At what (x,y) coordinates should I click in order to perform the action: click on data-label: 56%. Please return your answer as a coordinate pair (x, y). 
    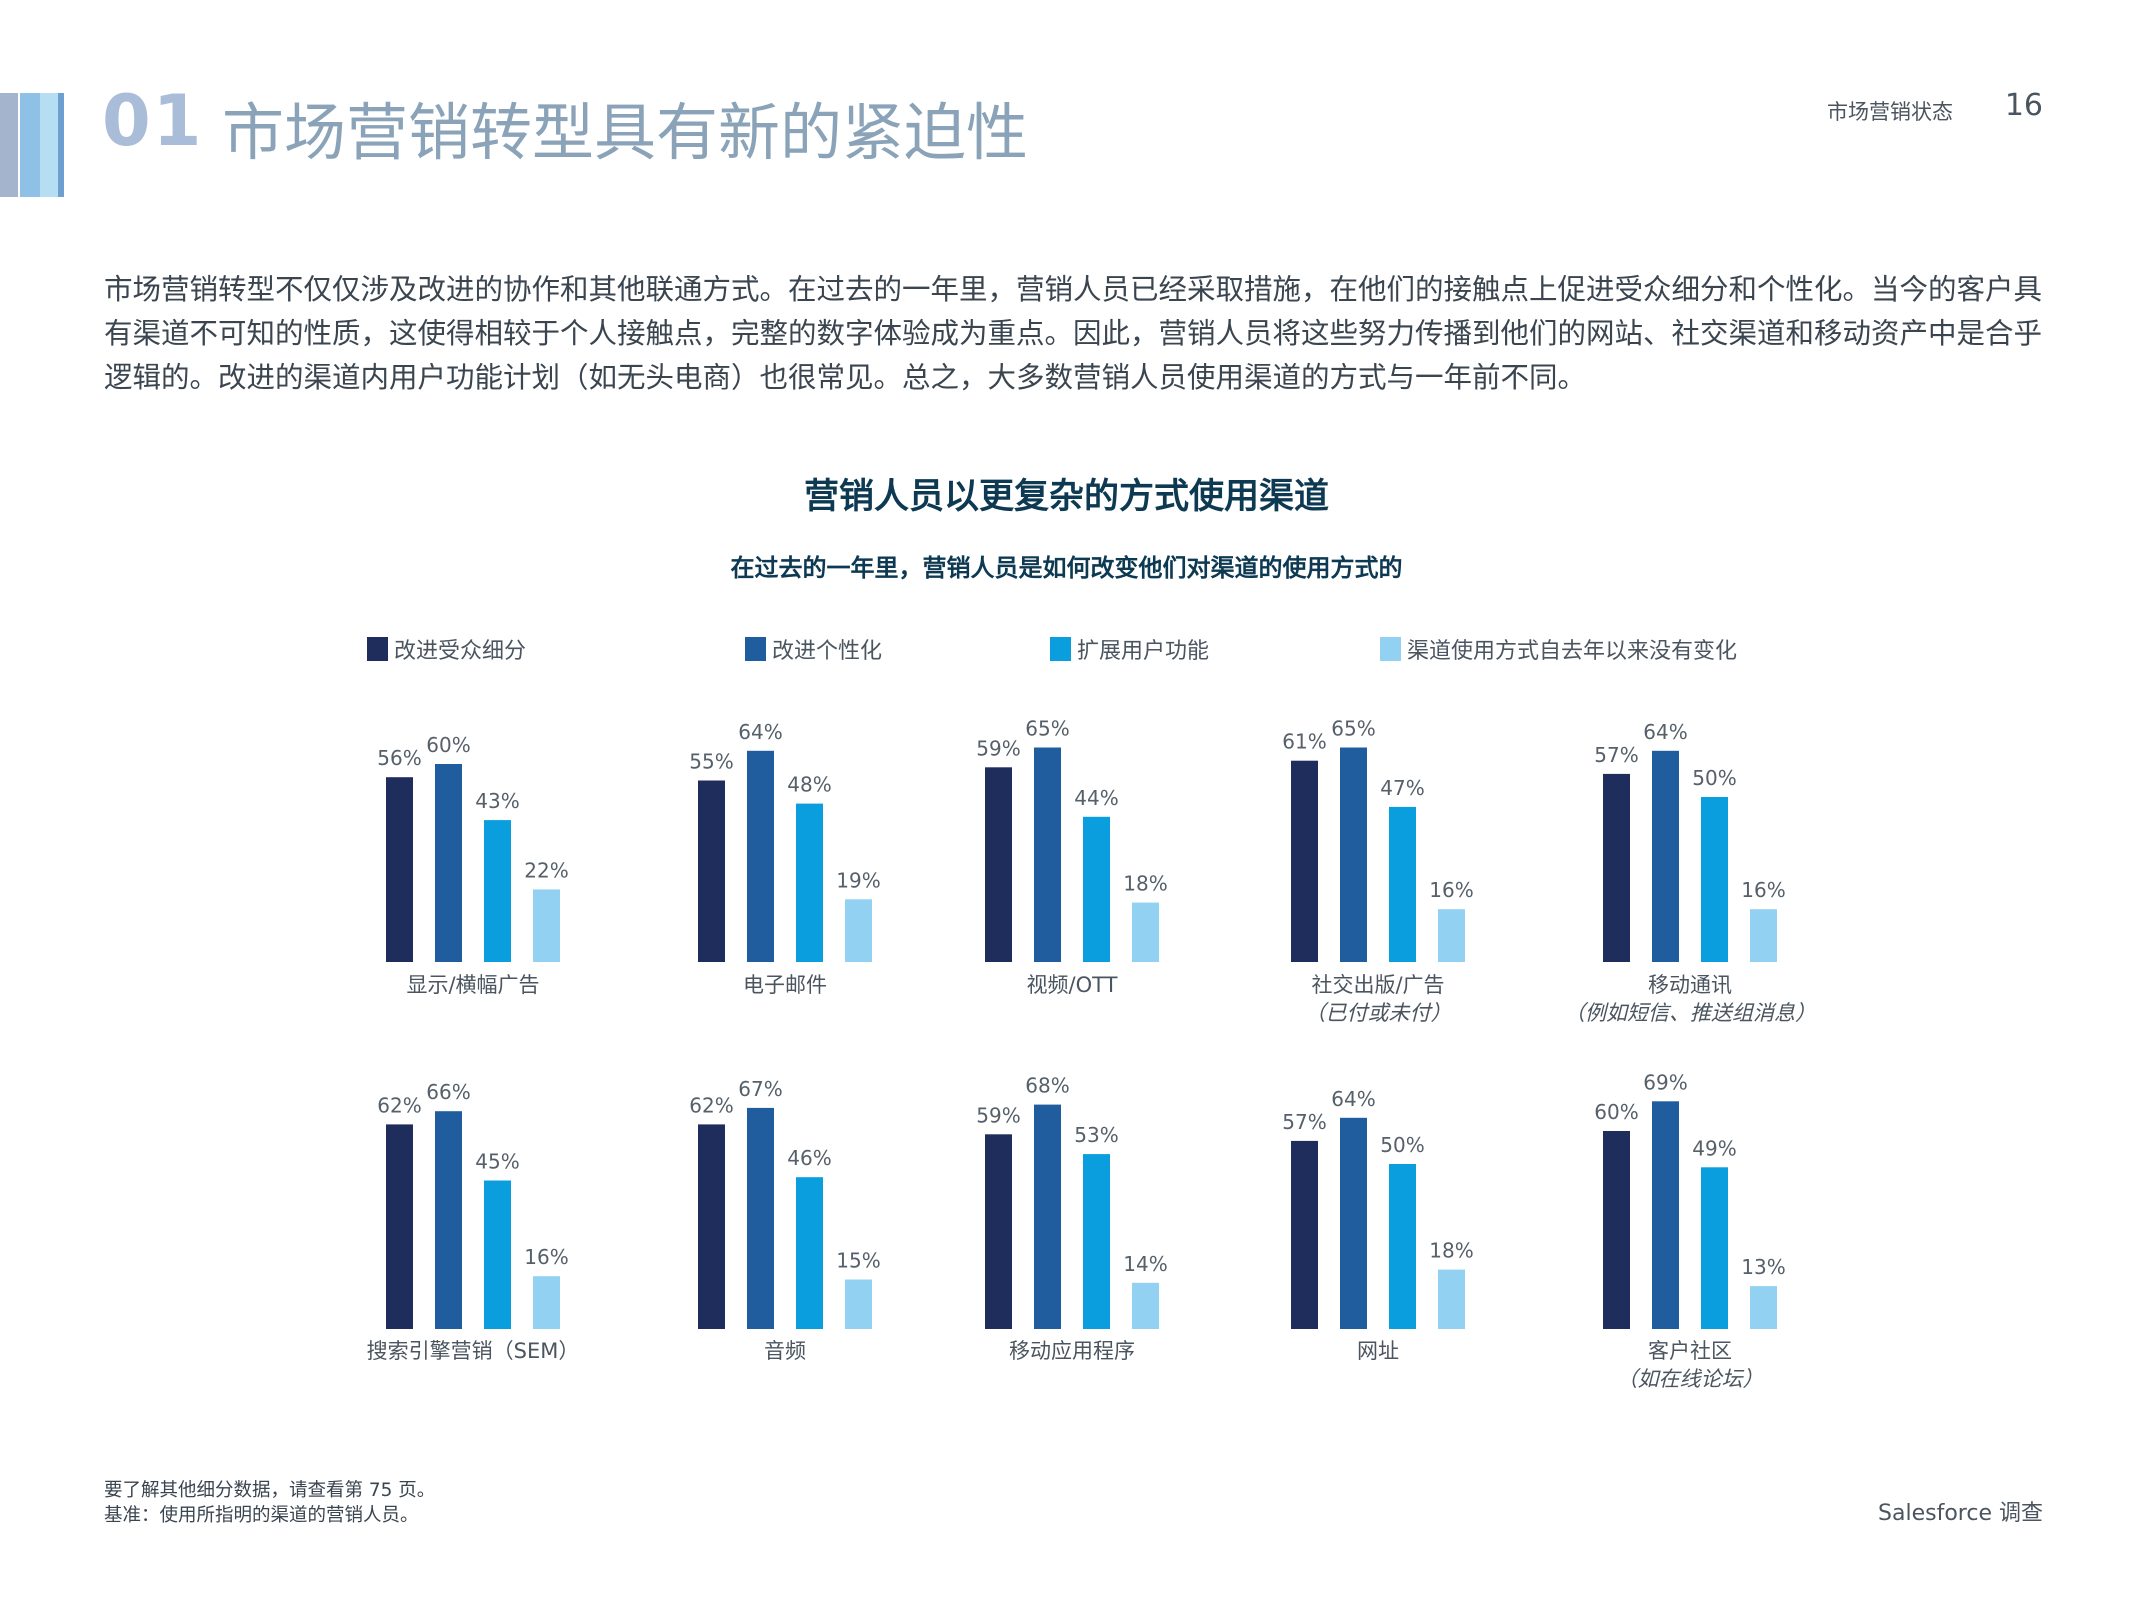
    Looking at the image, I should click on (399, 758).